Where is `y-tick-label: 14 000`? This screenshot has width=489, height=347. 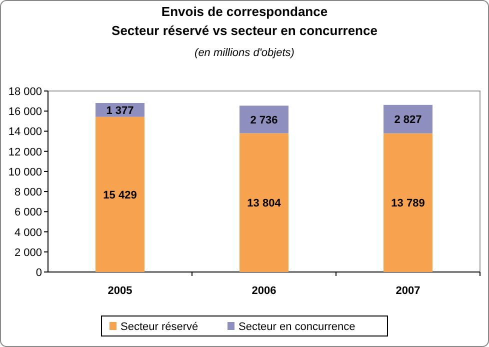 y-tick-label: 14 000 is located at coordinates (25, 132).